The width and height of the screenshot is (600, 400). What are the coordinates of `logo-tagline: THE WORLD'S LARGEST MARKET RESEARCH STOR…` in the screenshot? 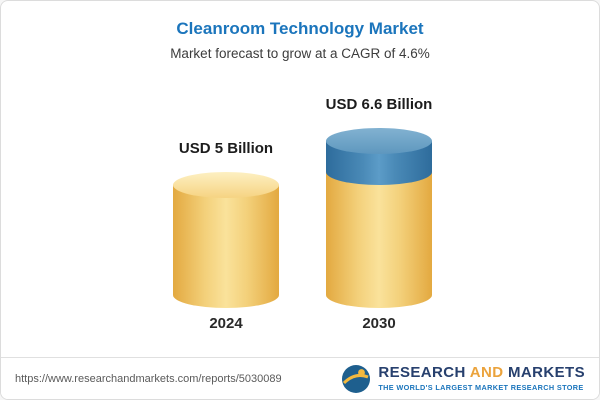 It's located at (481, 387).